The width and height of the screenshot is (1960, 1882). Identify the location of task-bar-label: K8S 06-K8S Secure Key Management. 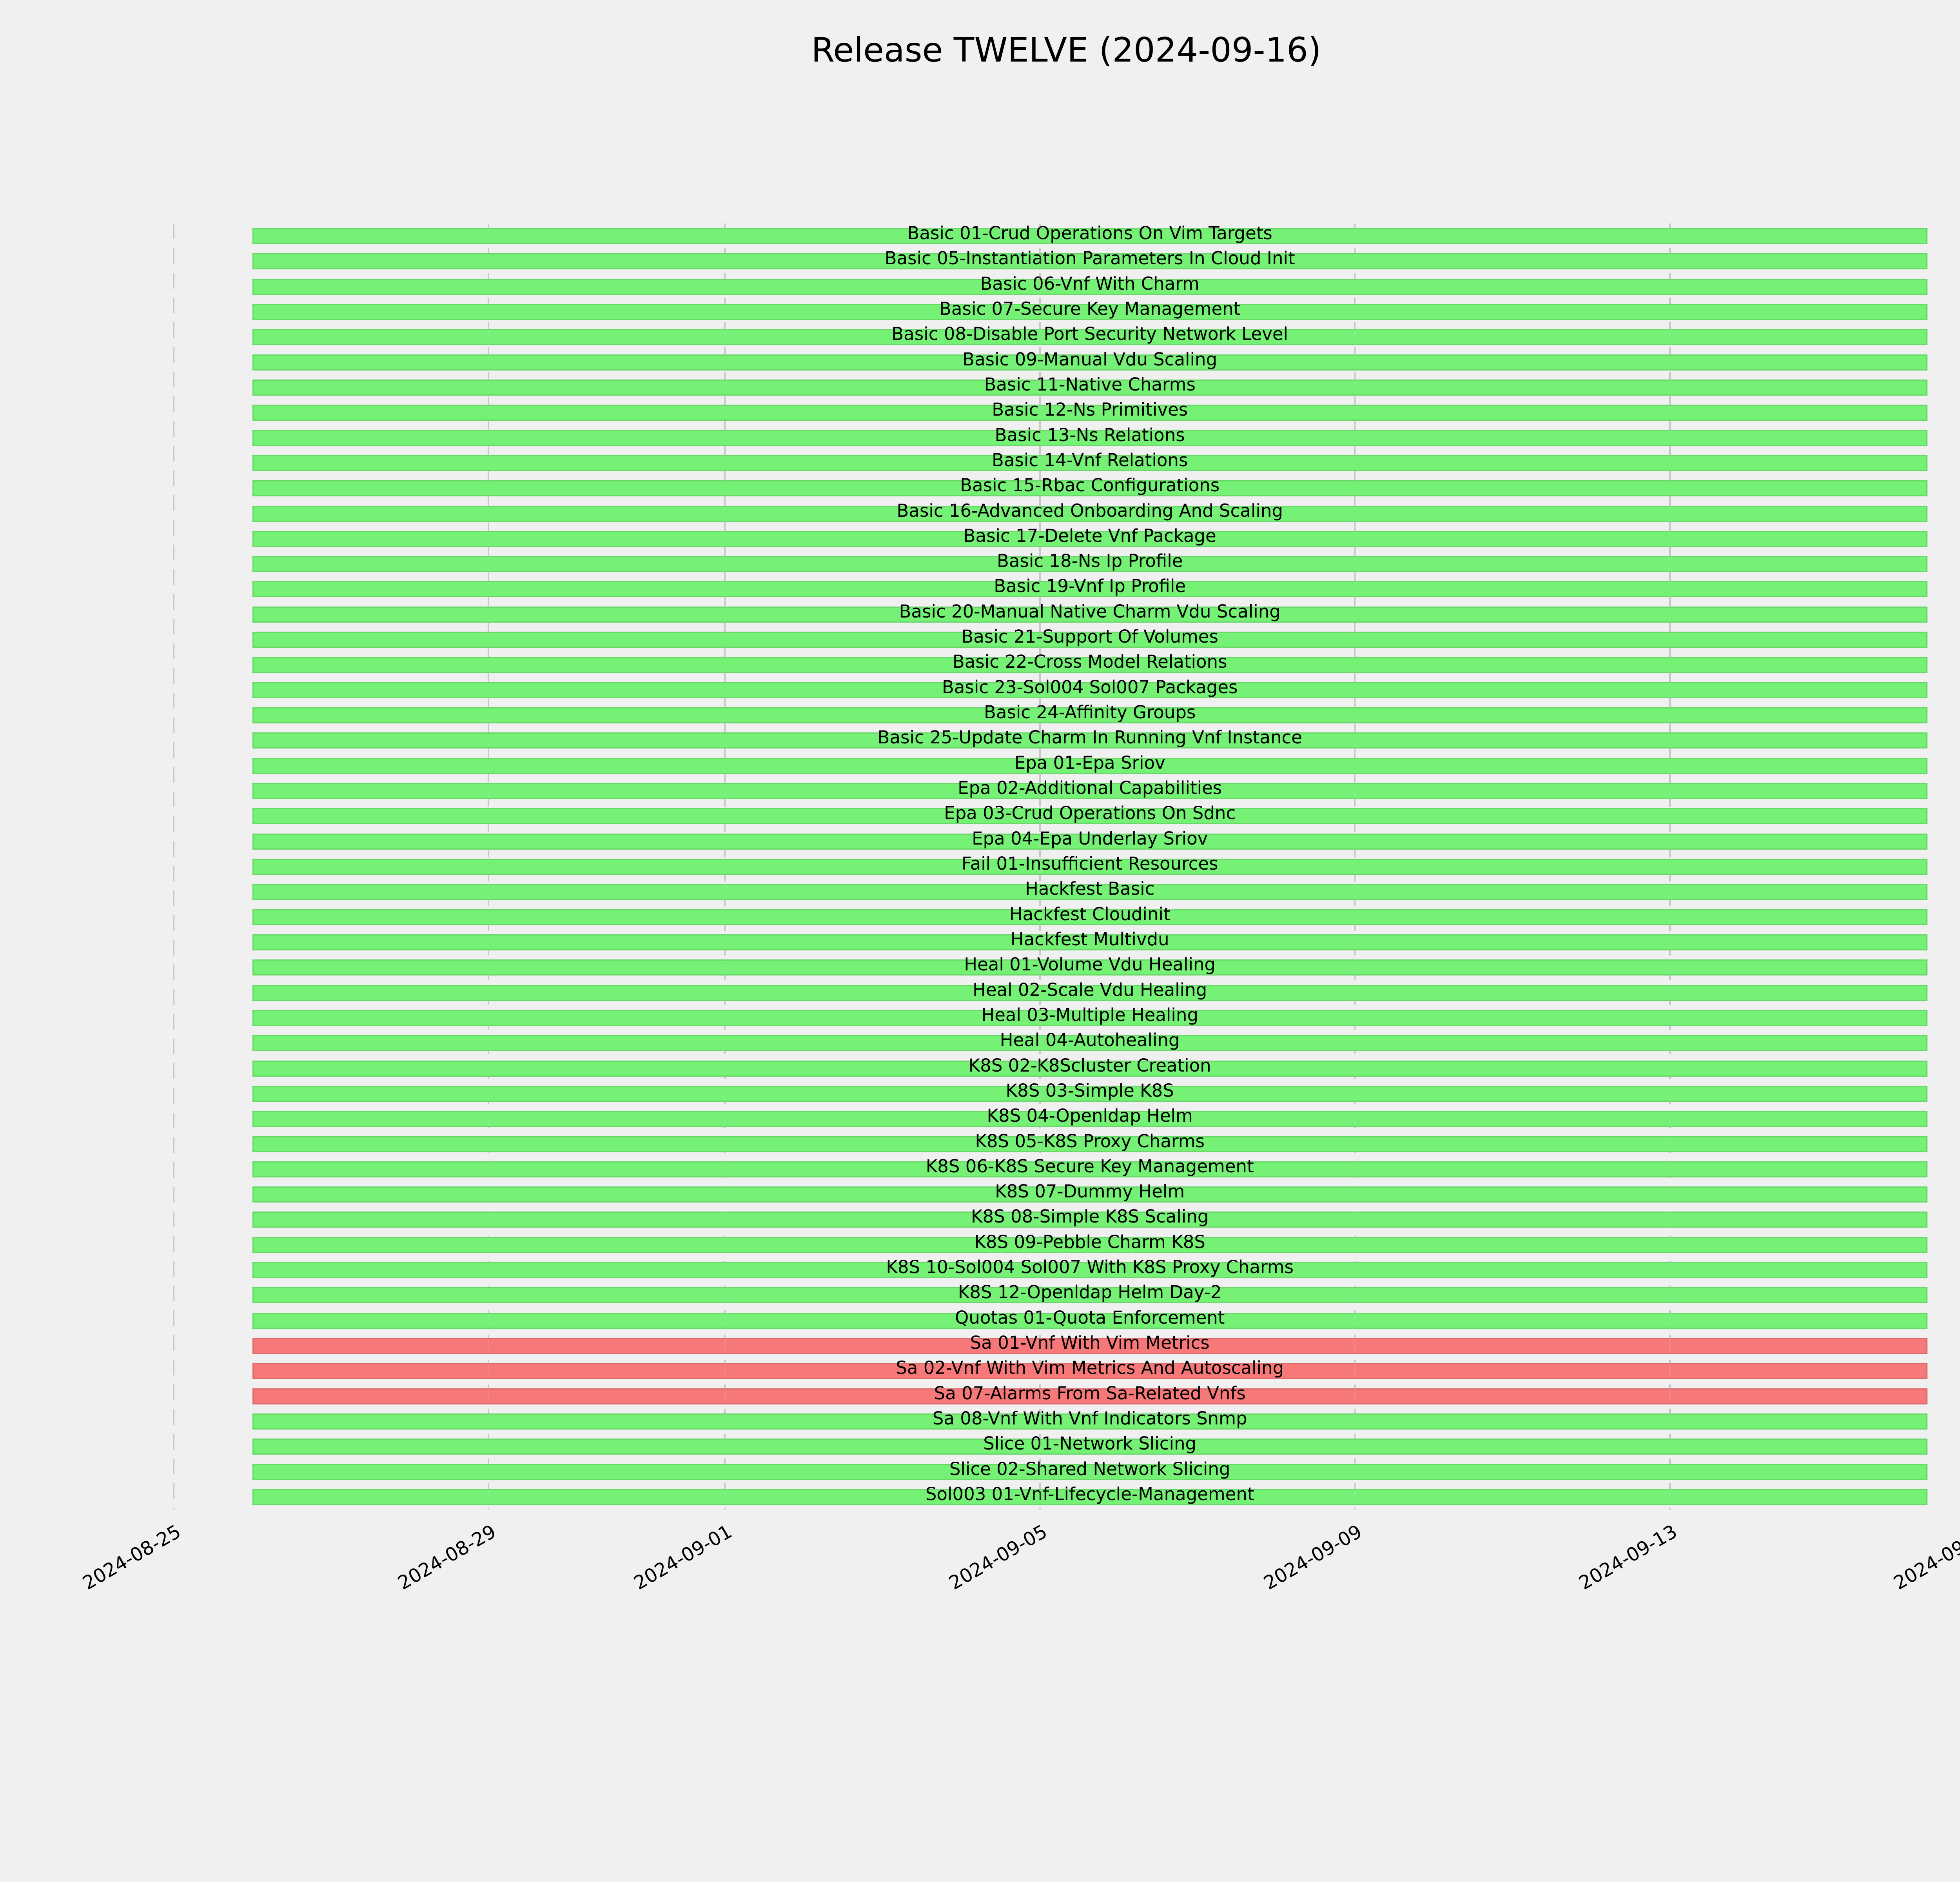
(1090, 1166).